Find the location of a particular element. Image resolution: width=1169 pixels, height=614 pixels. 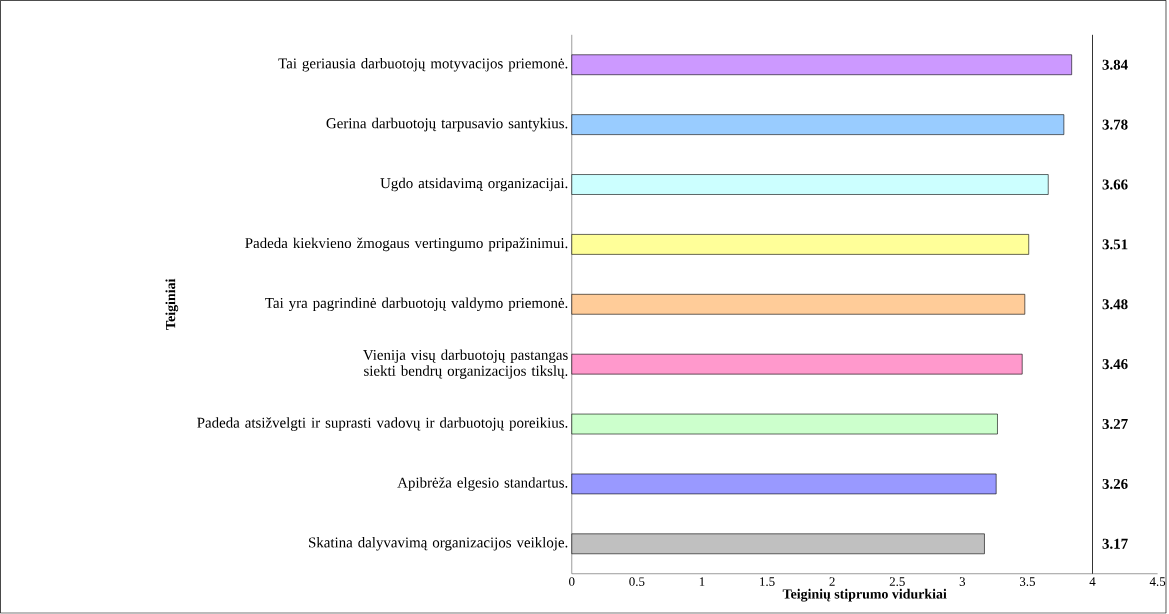

y-tick-label: Vienija visų darbuotojų pastangas siekti bendrų organizacijos tikslų. is located at coordinates (465, 364).